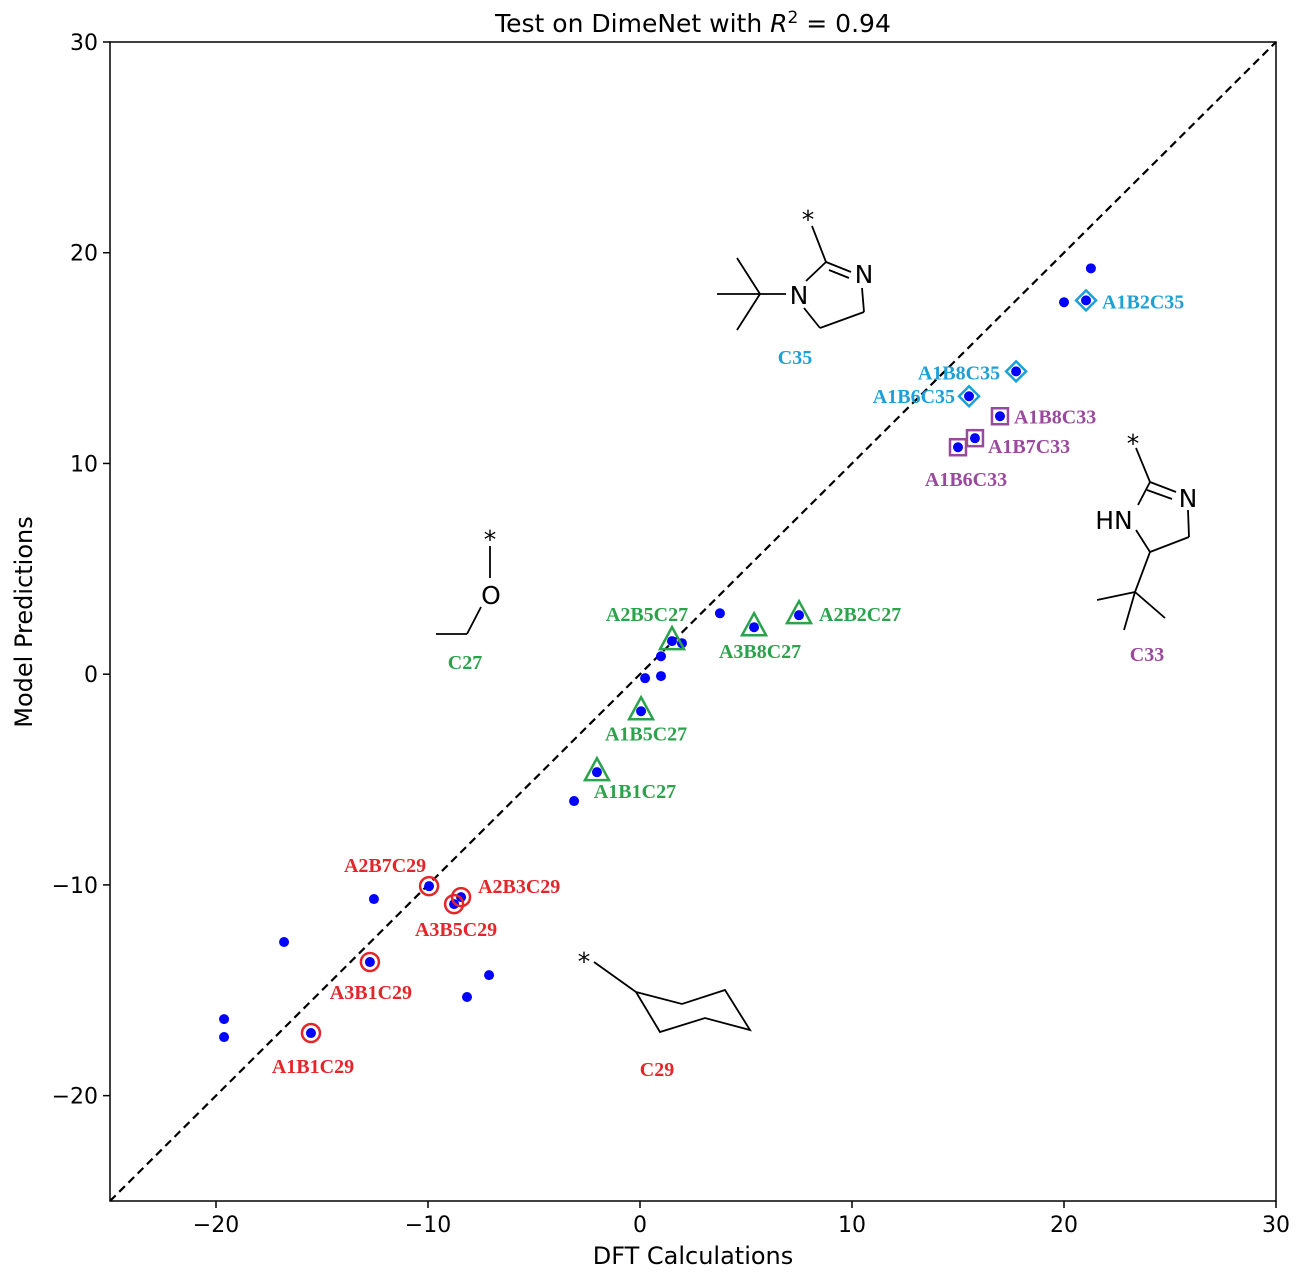 Image resolution: width=1299 pixels, height=1278 pixels. I want to click on annotation-label: A2B3C29, so click(519, 887).